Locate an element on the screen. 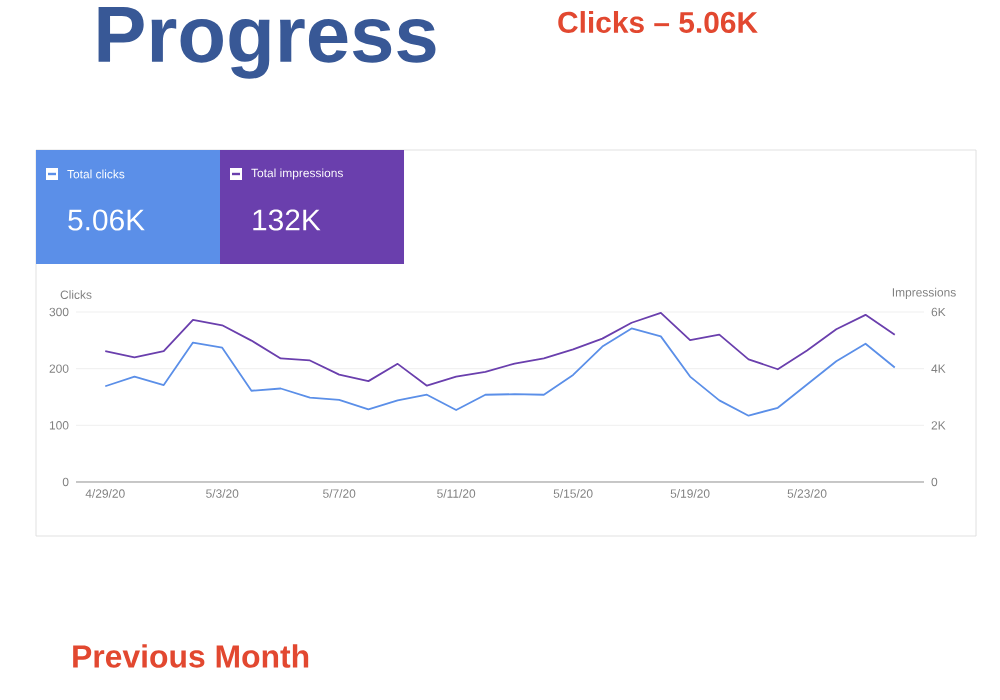 The width and height of the screenshot is (1000, 700). chart-title: Progress is located at coordinates (267, 43).